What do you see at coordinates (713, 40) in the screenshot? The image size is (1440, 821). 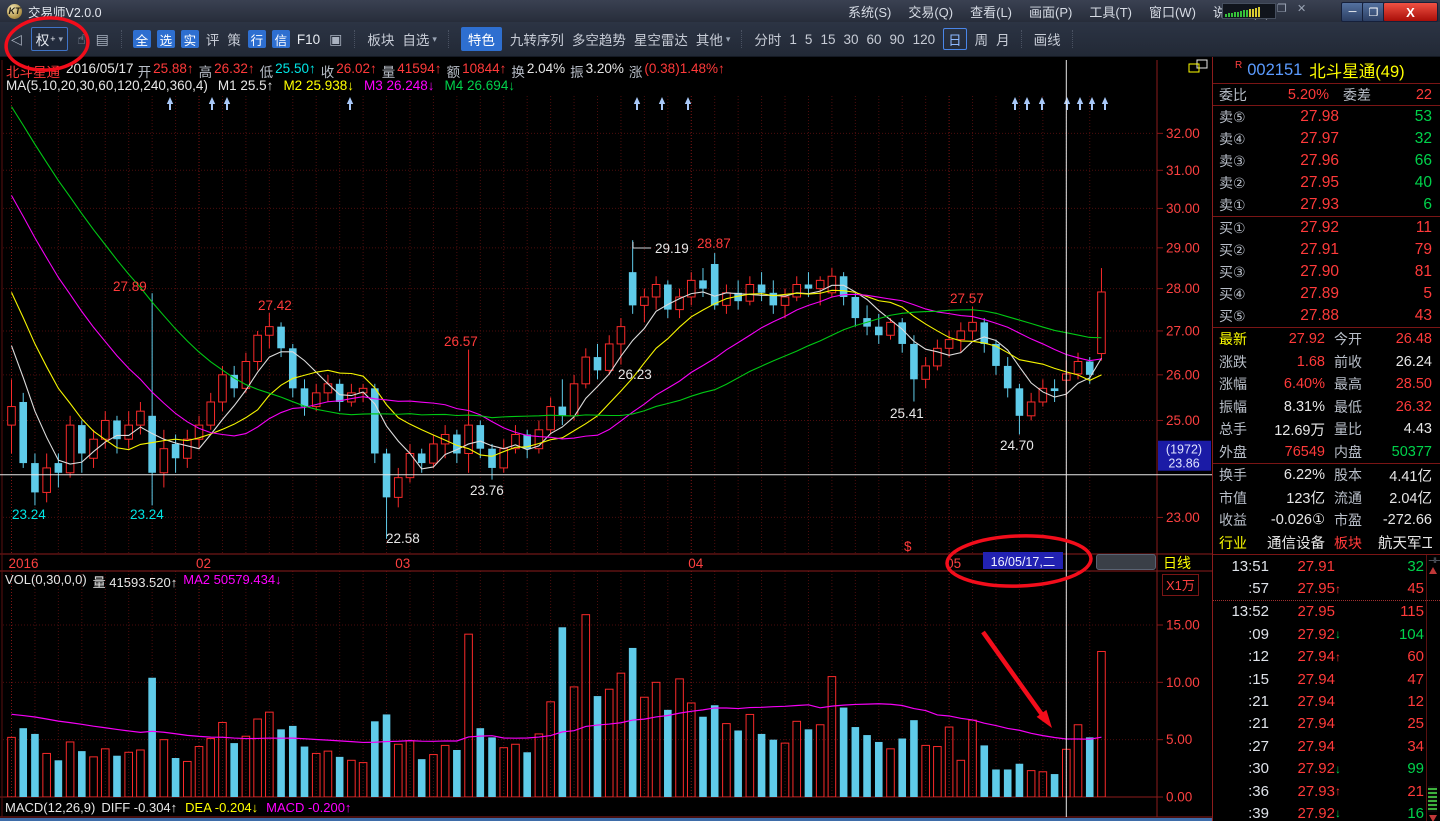 I see `other-button: 其他 ▾` at bounding box center [713, 40].